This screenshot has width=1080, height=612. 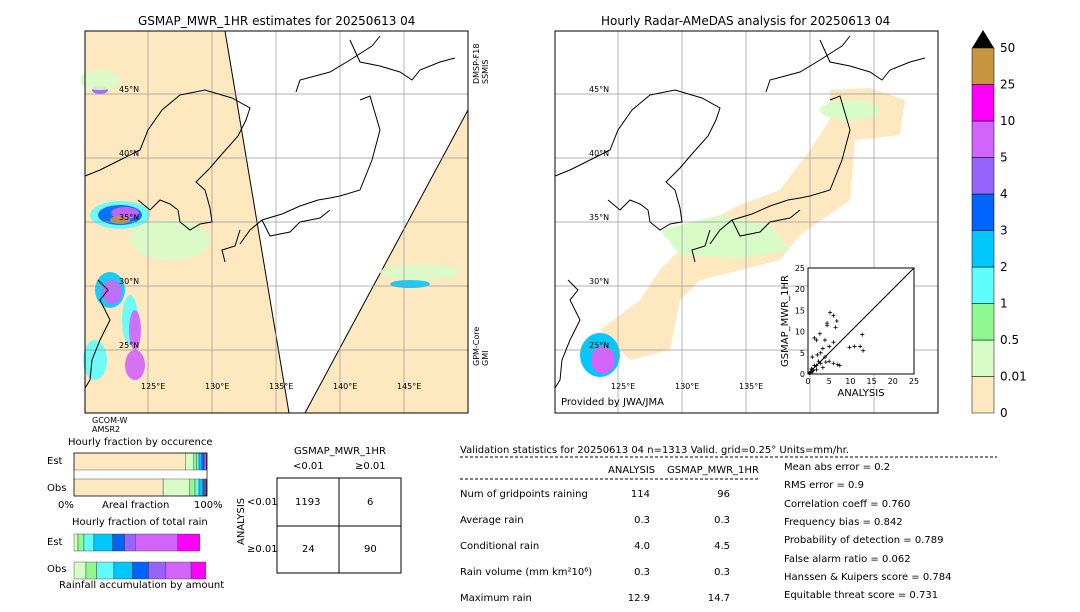 What do you see at coordinates (217, 386) in the screenshot?
I see `lon-label: 130°E` at bounding box center [217, 386].